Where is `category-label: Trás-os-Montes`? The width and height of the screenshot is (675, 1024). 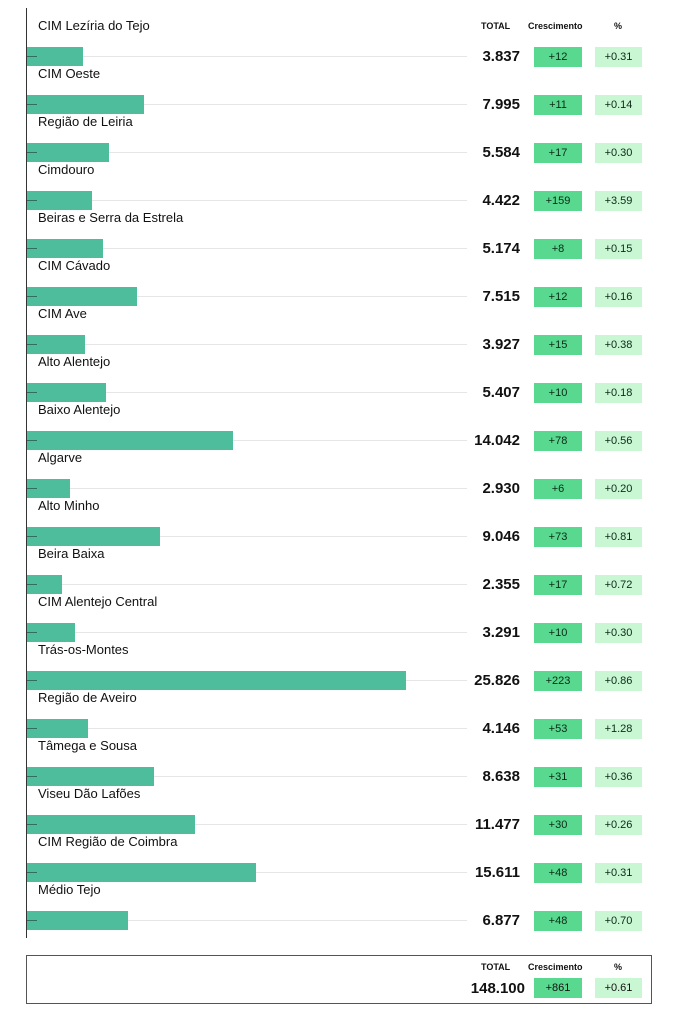 category-label: Trás-os-Montes is located at coordinates (83, 649).